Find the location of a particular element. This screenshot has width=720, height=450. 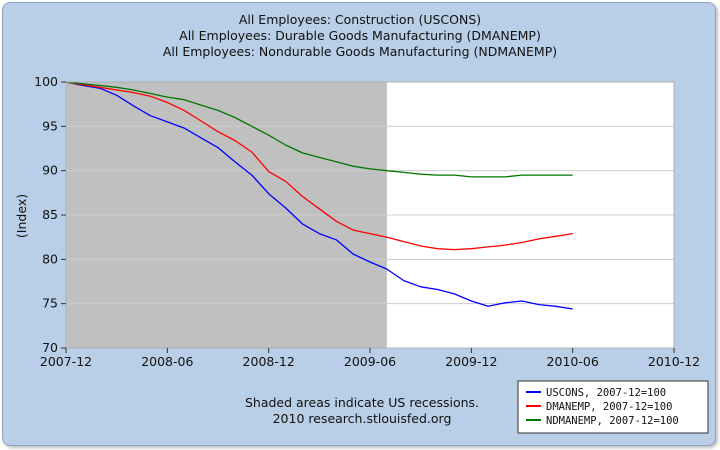

y-tick-label: 95 is located at coordinates (50, 125).